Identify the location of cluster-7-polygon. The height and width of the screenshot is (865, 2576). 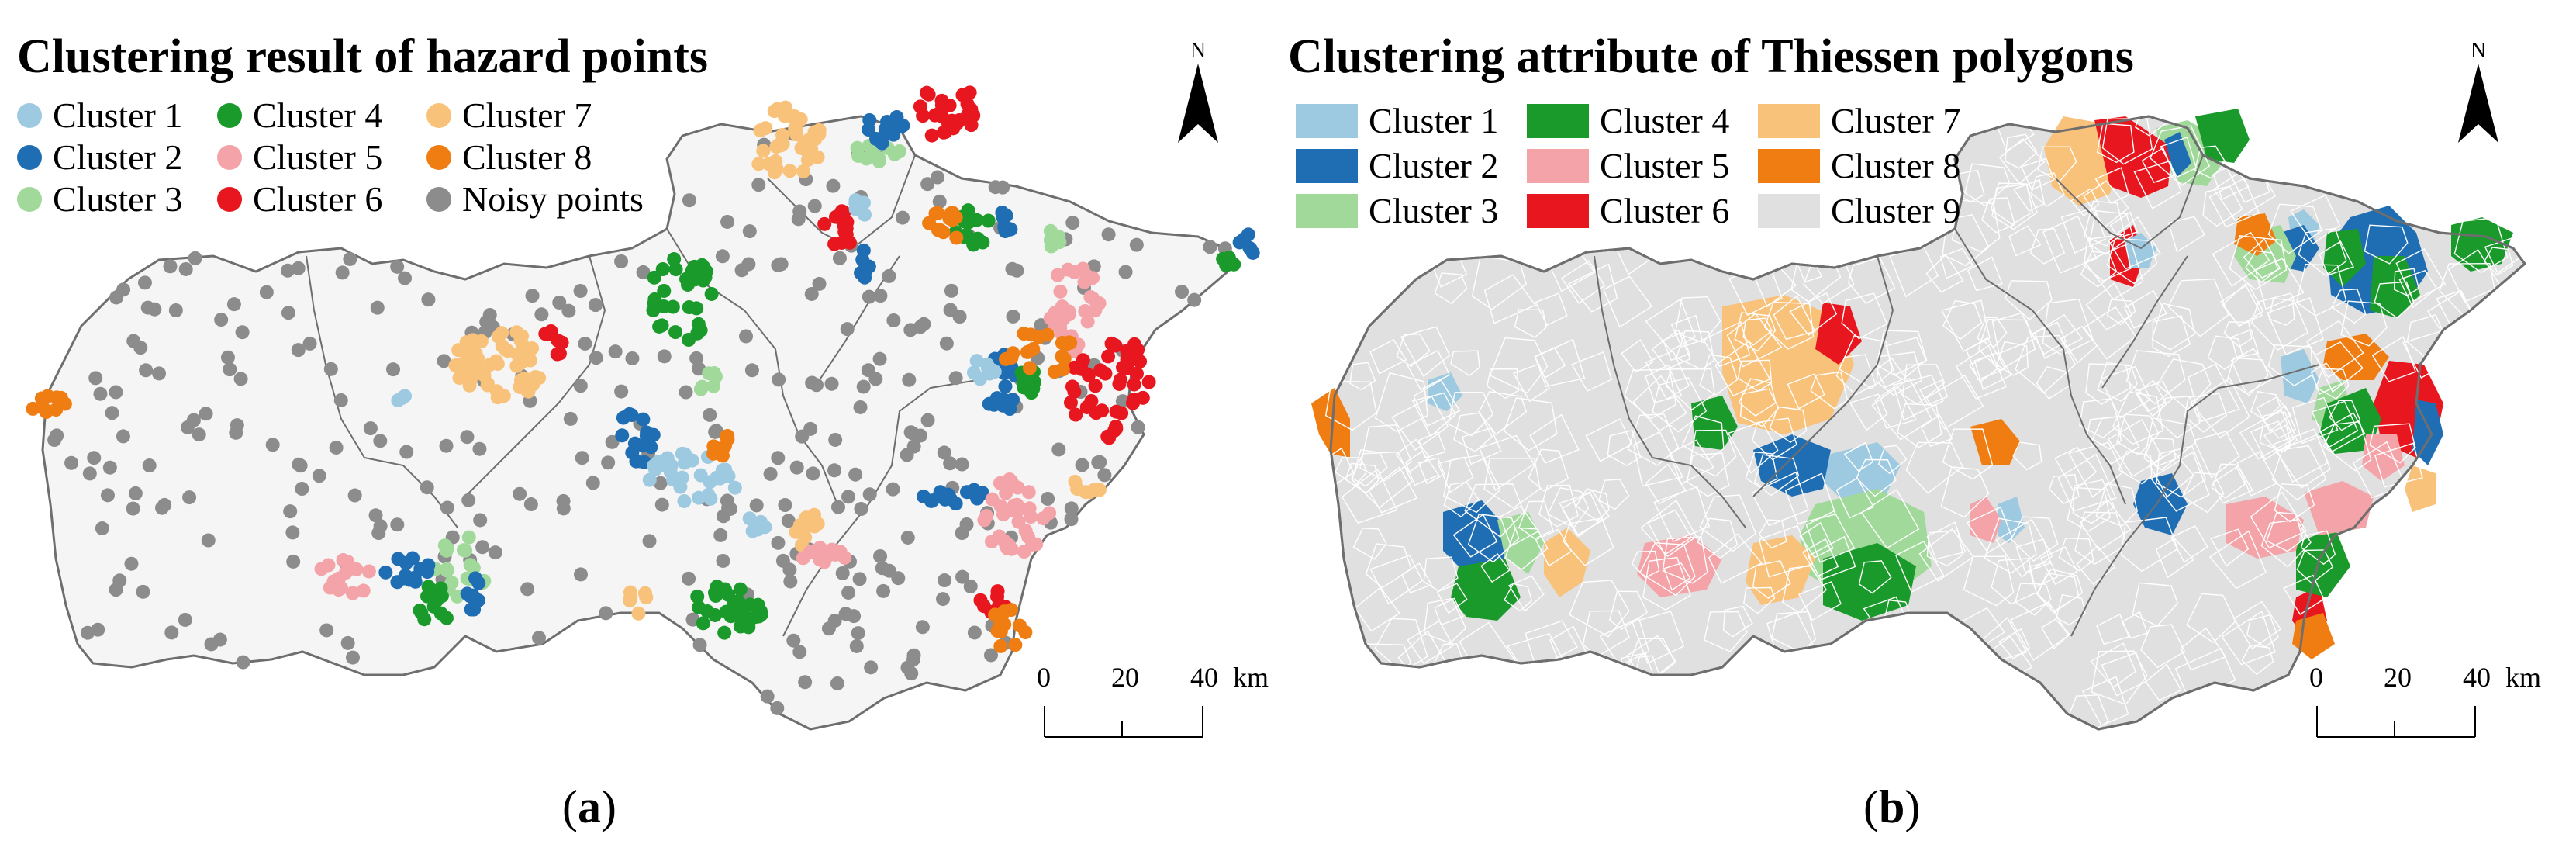
(1567, 562).